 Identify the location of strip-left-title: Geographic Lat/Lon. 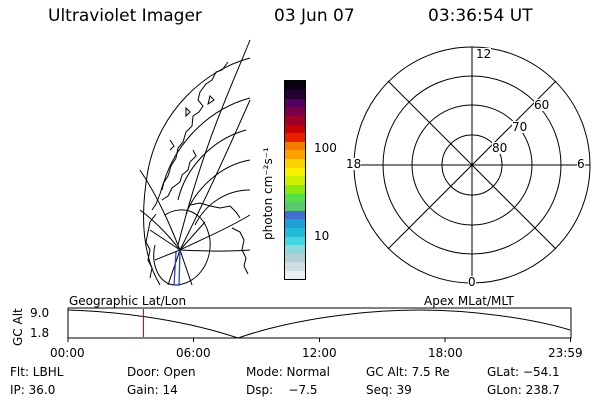
(128, 301).